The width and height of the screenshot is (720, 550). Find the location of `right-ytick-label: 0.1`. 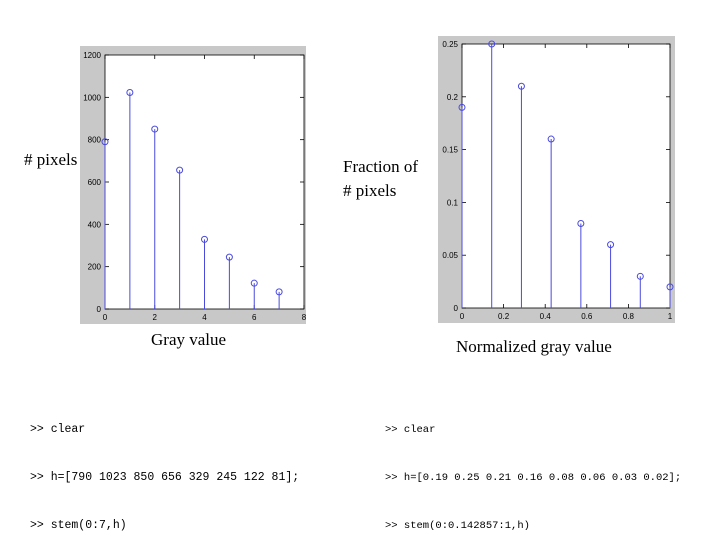

right-ytick-label: 0.1 is located at coordinates (453, 202).